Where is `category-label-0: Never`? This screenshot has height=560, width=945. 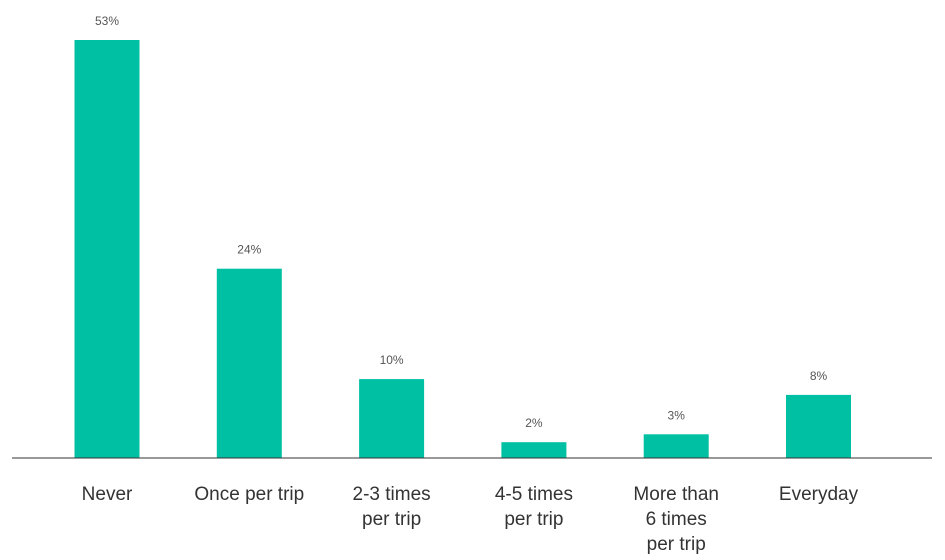 category-label-0: Never is located at coordinates (107, 494).